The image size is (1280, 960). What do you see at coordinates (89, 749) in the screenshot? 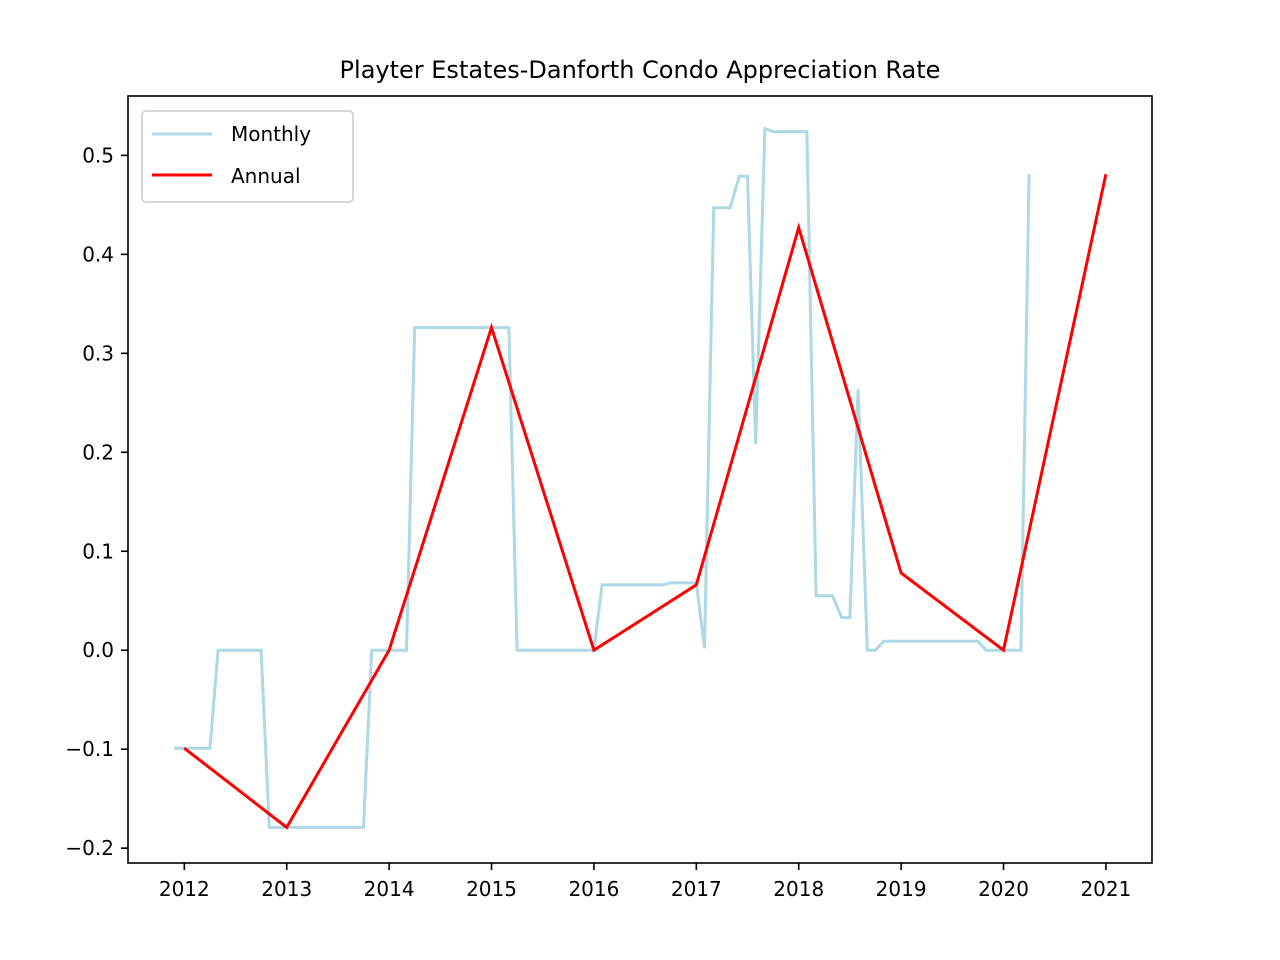
I see `y-tick-label: −0.1` at bounding box center [89, 749].